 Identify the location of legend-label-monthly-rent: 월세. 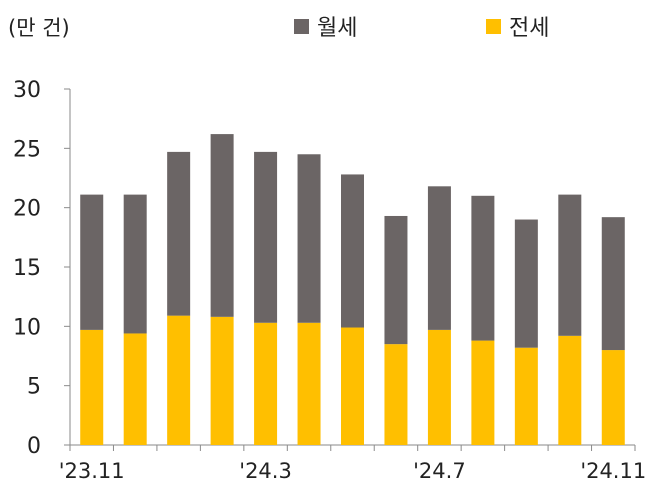
(337, 28).